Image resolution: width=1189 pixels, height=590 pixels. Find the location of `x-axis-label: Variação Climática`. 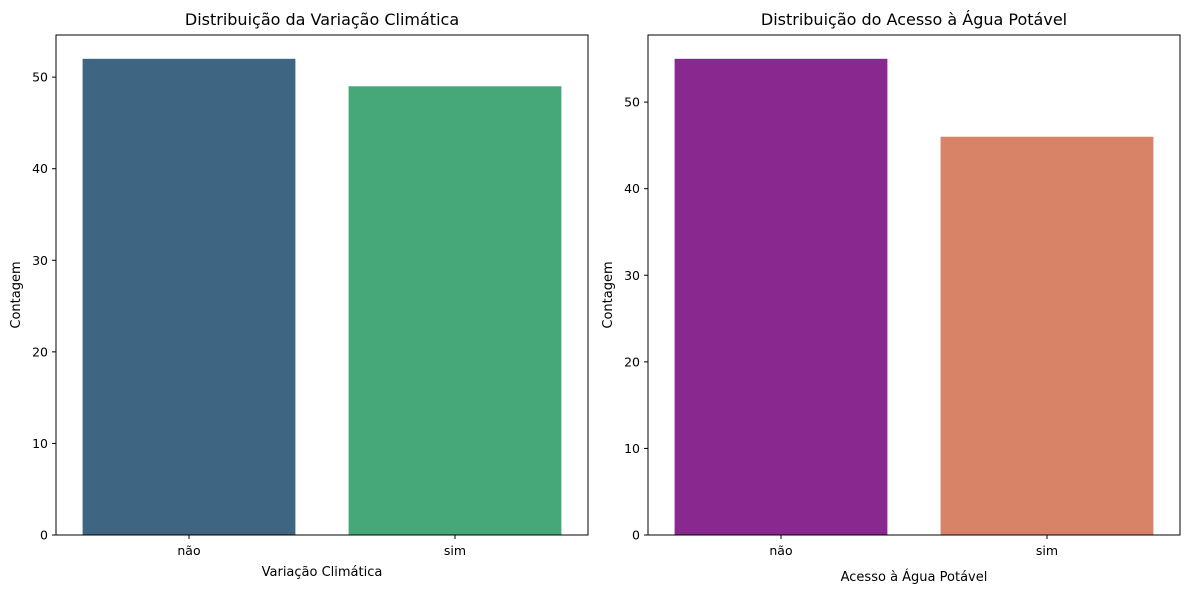

x-axis-label: Variação Climática is located at coordinates (322, 572).